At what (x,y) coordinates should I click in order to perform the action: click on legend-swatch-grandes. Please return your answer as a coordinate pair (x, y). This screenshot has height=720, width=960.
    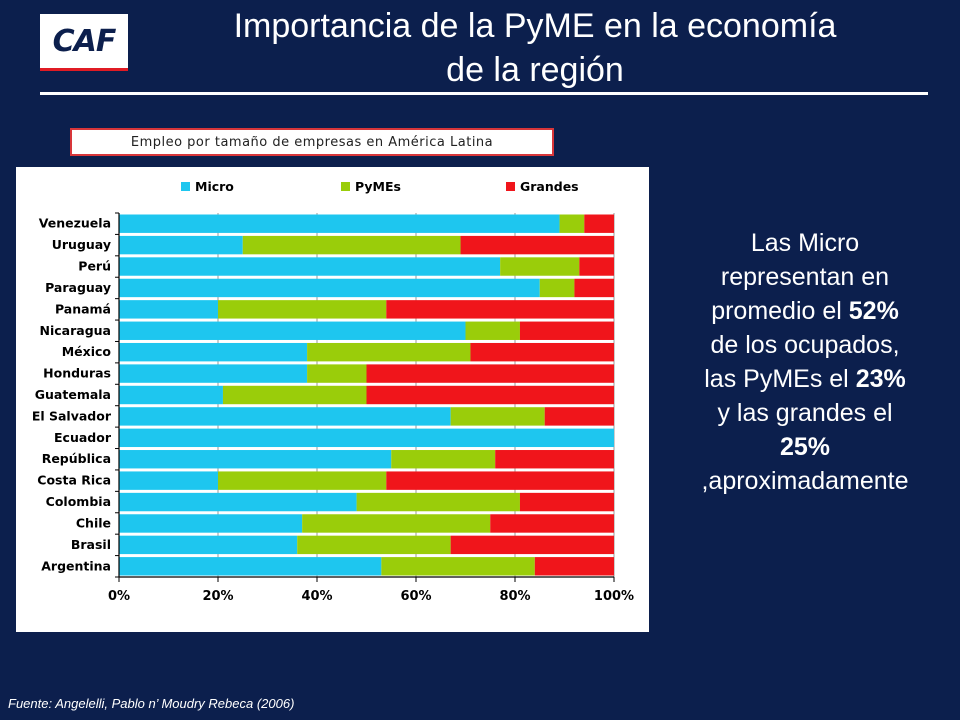
    Looking at the image, I should click on (510, 186).